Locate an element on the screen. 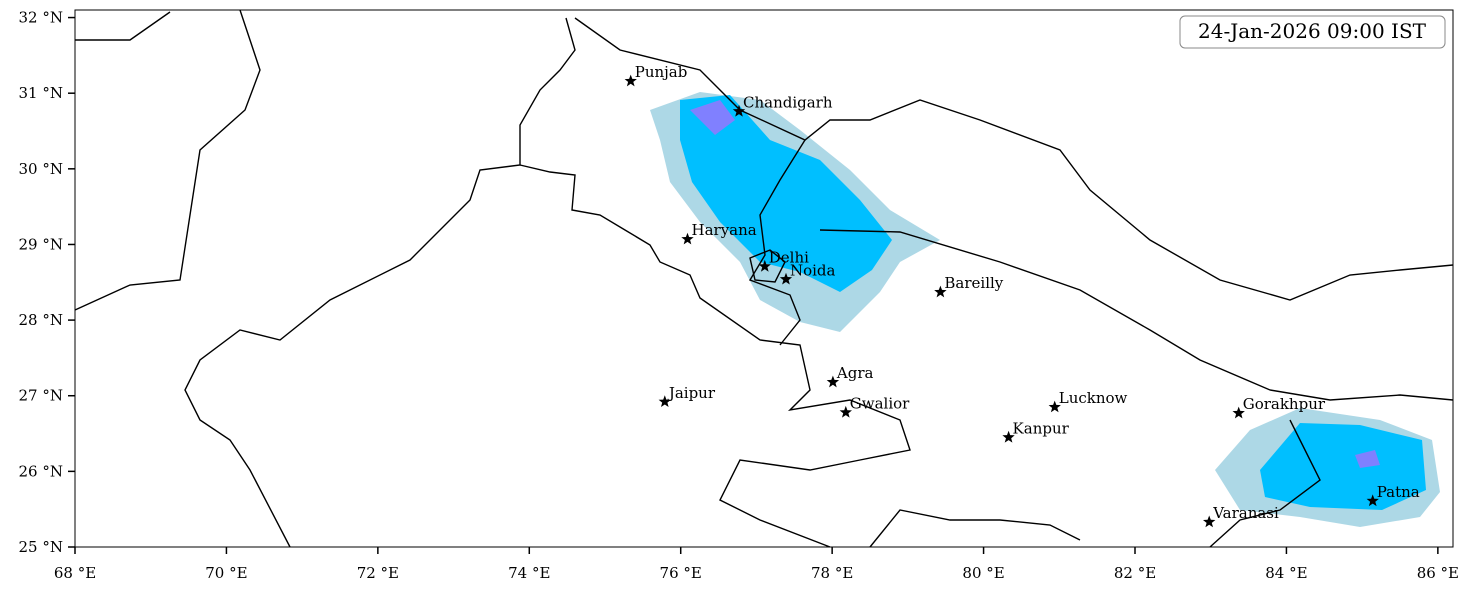 The width and height of the screenshot is (1471, 591). y-tick-label: 31 °N is located at coordinates (41, 93).